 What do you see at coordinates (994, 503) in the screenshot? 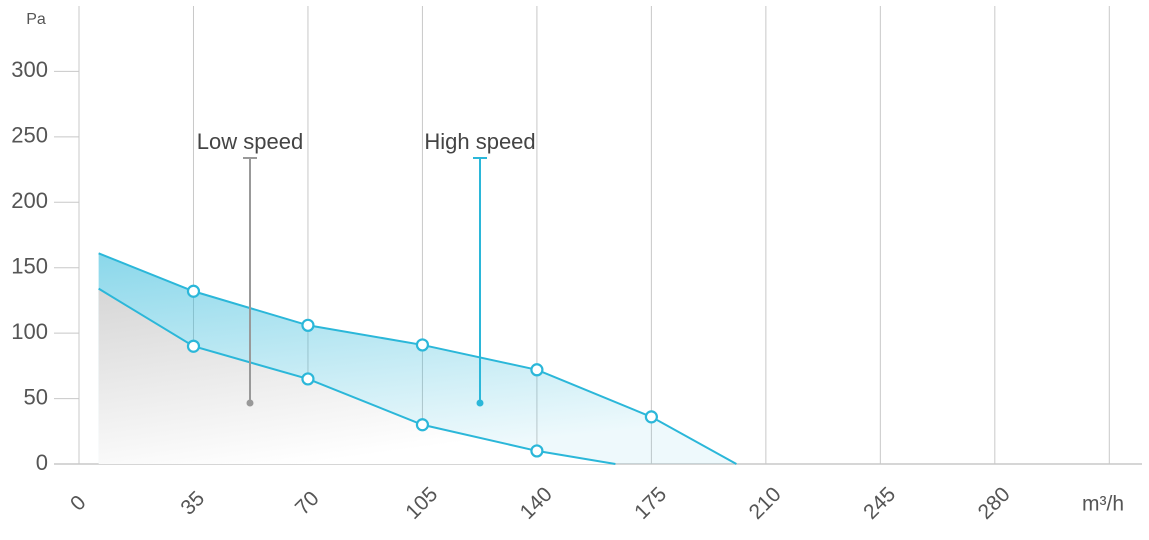
I see `x-tick-label: 280` at bounding box center [994, 503].